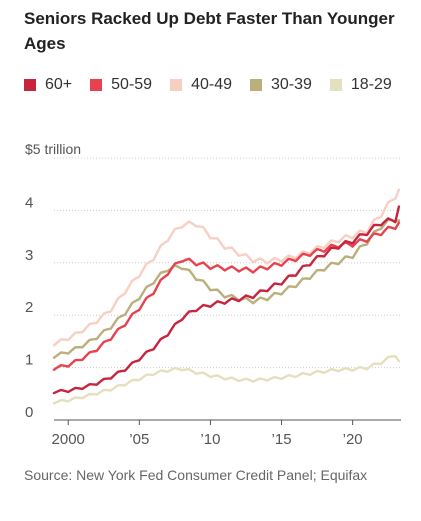 The height and width of the screenshot is (521, 421). Describe the element at coordinates (68, 439) in the screenshot. I see `x-tick-label: 2000` at that location.